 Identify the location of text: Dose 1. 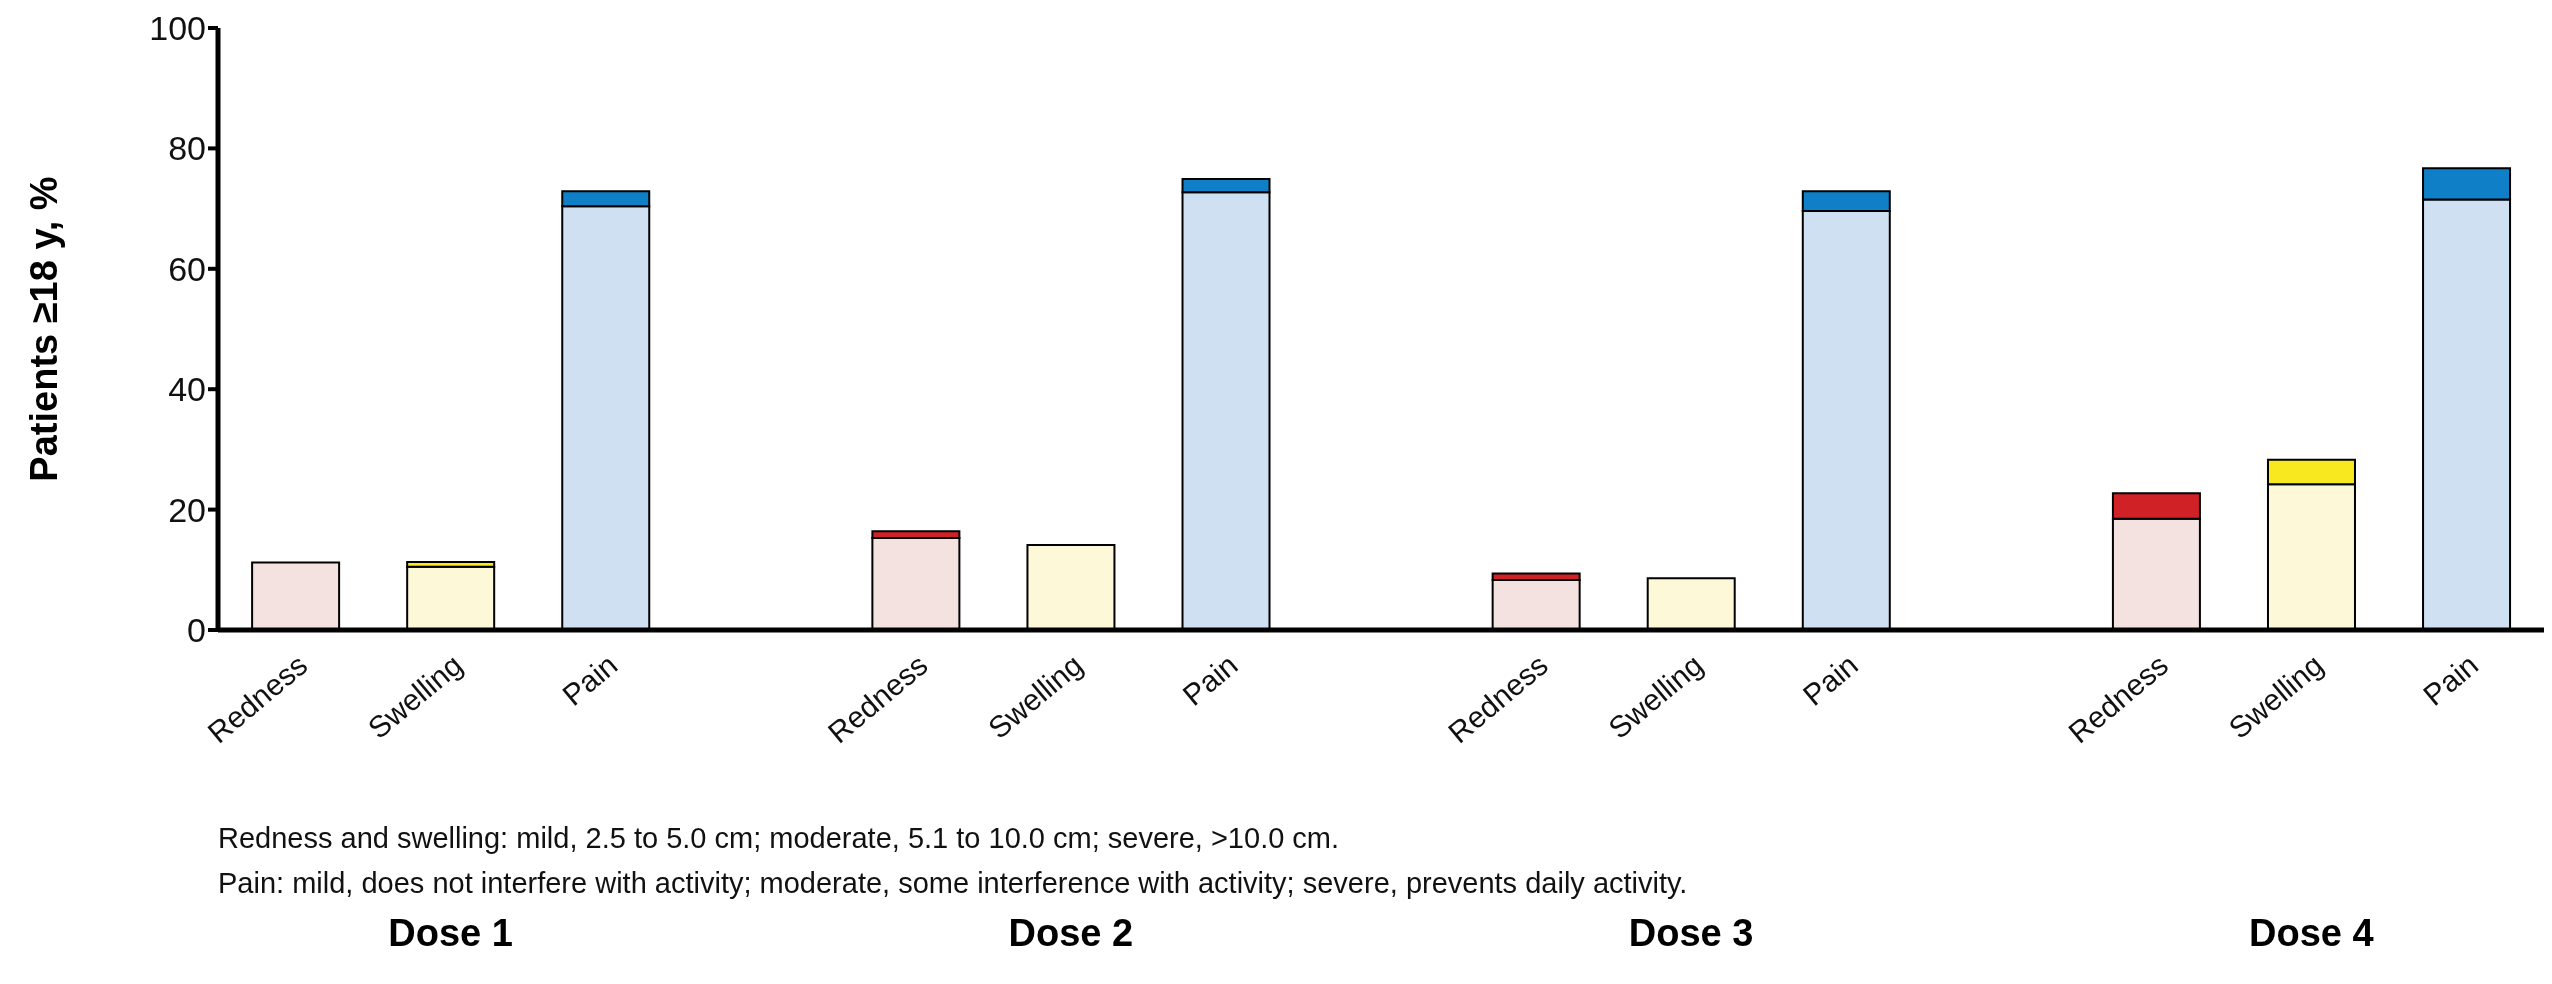
(450, 933).